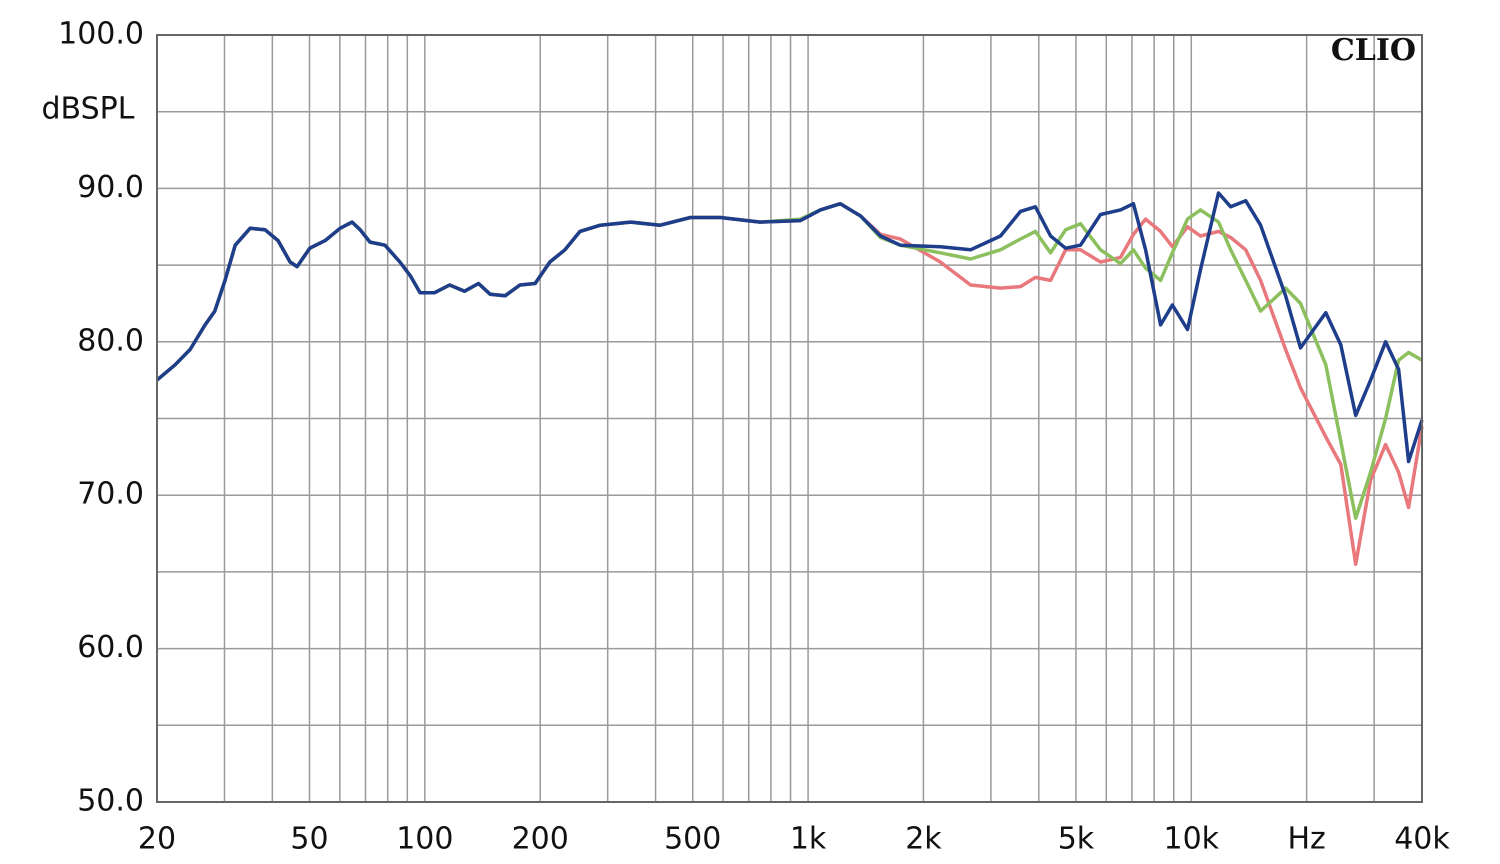 This screenshot has height=864, width=1500. I want to click on y-tick-label: 70.0, so click(110, 494).